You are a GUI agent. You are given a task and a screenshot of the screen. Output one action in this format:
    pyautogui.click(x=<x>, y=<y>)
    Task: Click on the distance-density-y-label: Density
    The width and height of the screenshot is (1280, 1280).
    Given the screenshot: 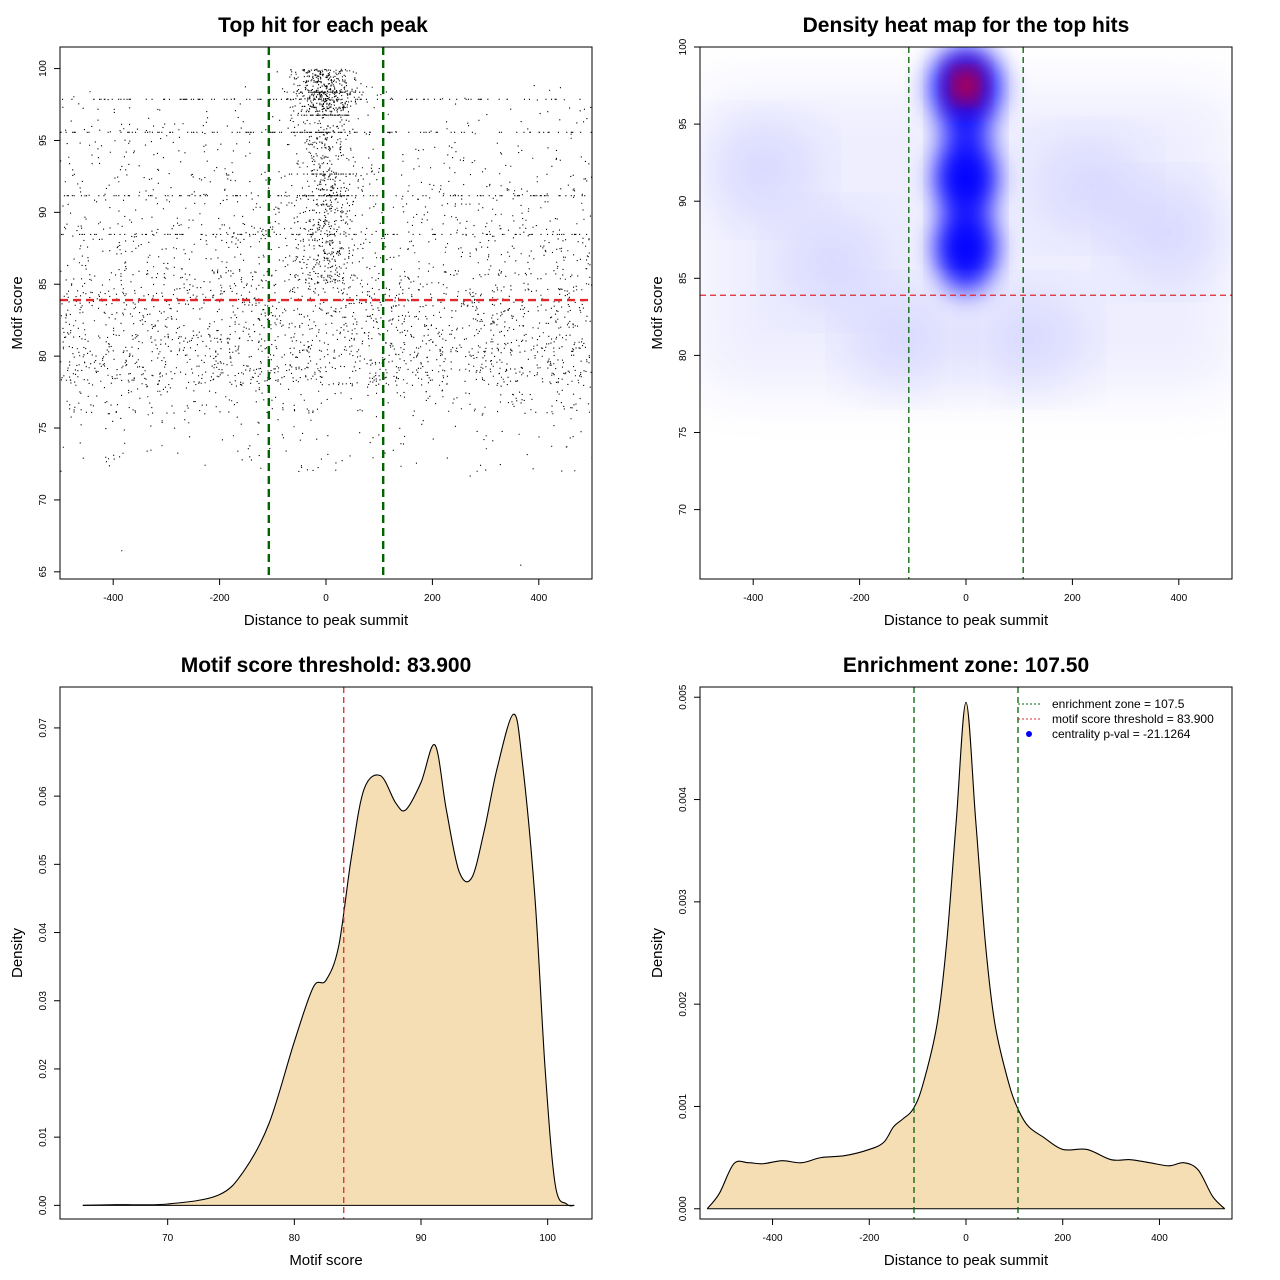 What is the action you would take?
    pyautogui.click(x=657, y=952)
    